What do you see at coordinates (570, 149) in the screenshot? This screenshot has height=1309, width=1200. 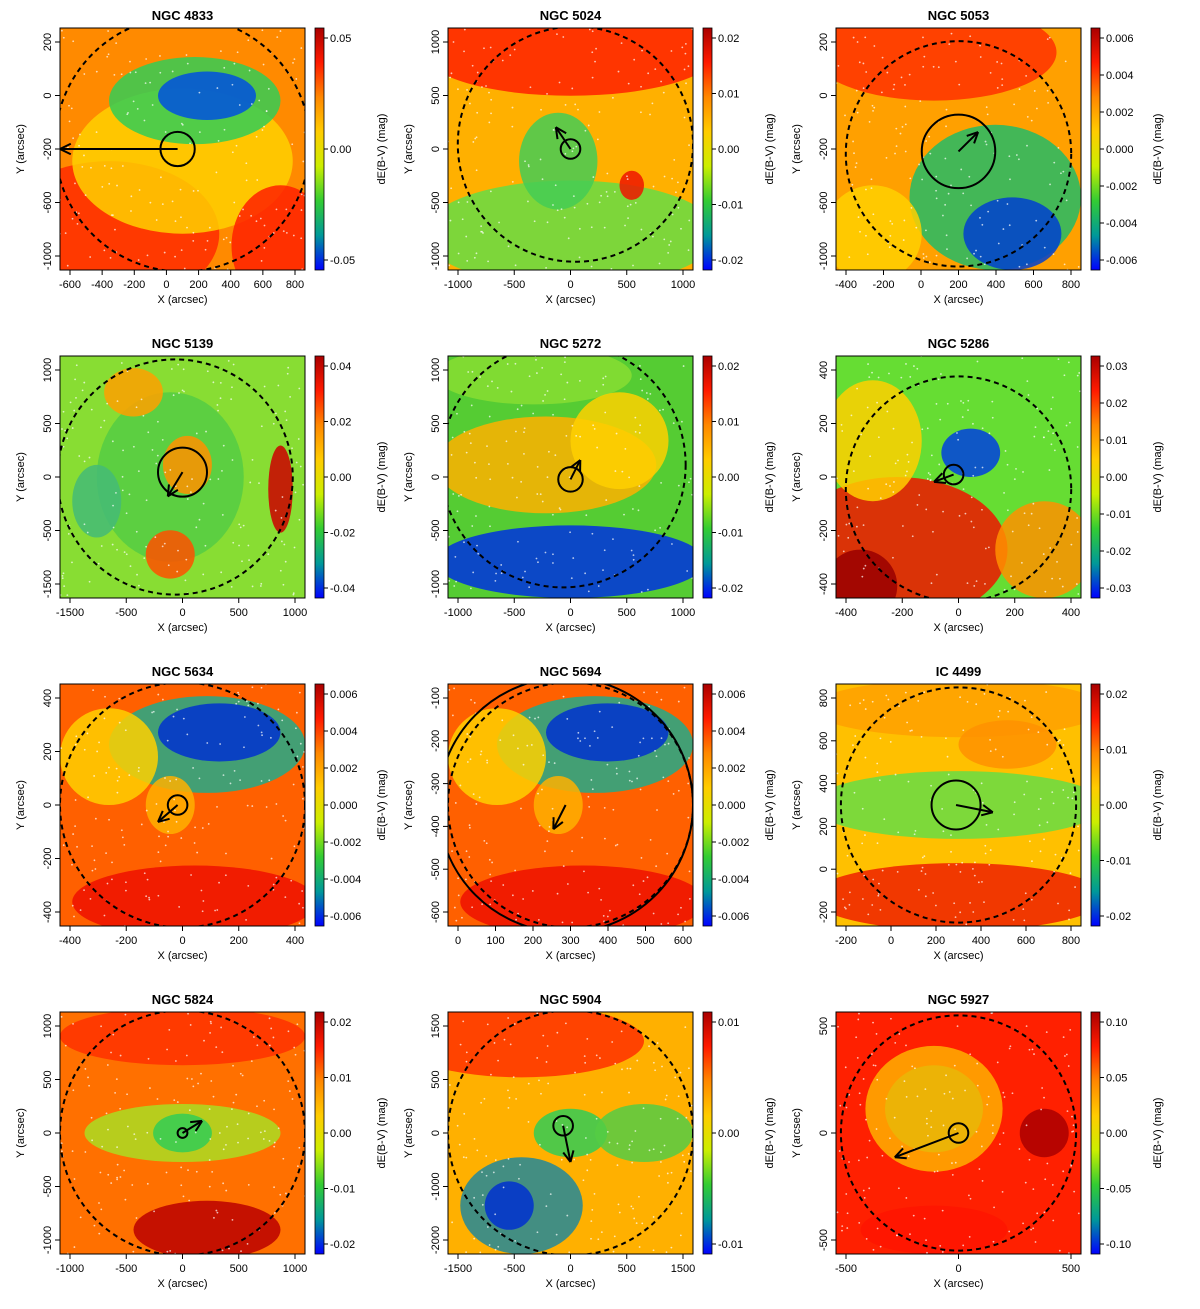 I see `heatmap-area` at bounding box center [570, 149].